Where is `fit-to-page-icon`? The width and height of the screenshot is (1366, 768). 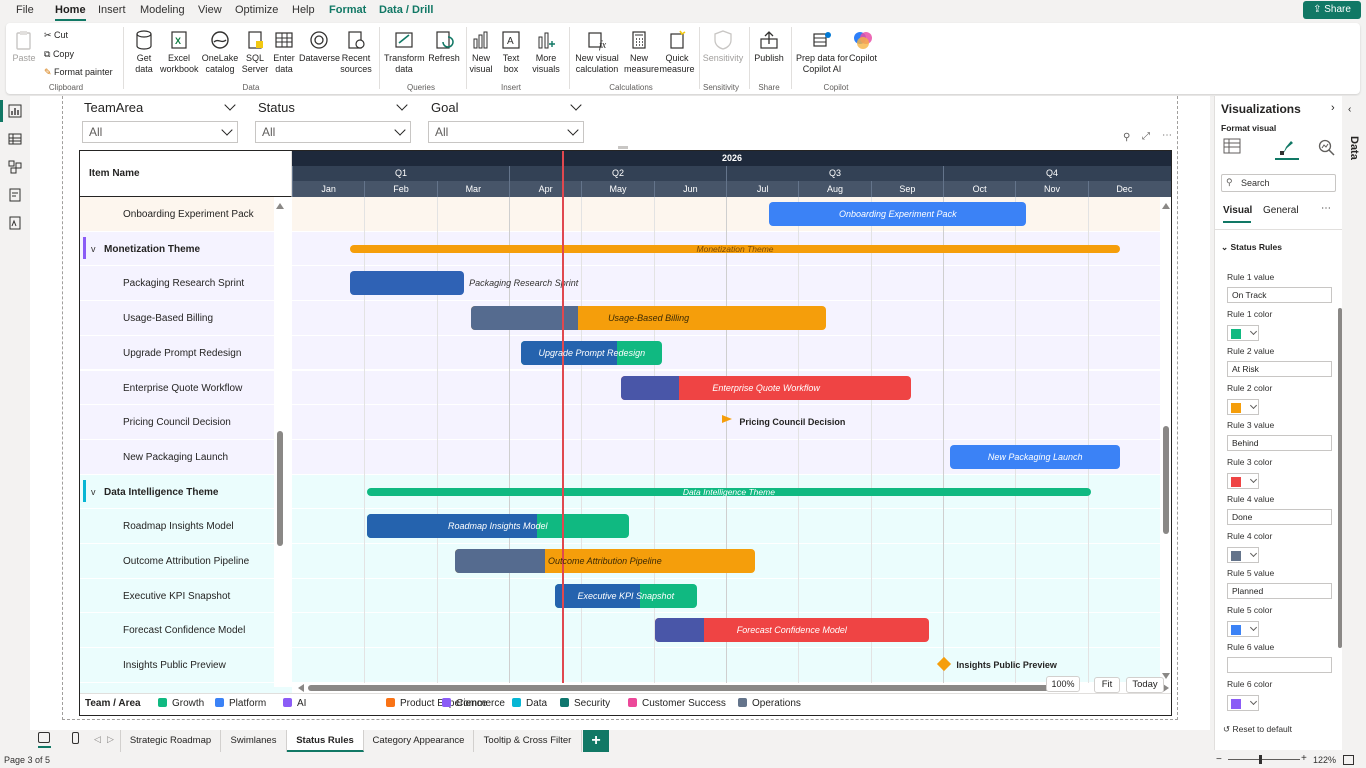 fit-to-page-icon is located at coordinates (1348, 760).